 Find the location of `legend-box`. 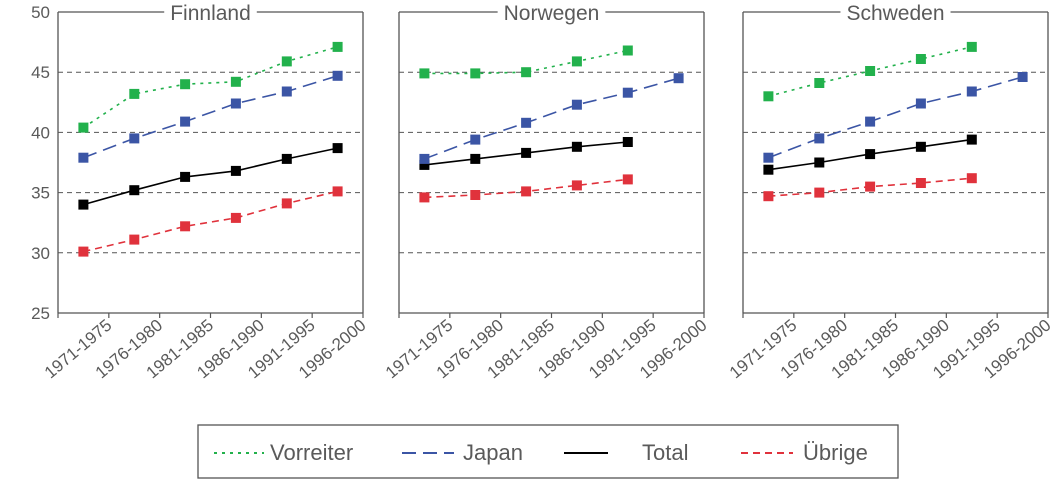

legend-box is located at coordinates (548, 451).